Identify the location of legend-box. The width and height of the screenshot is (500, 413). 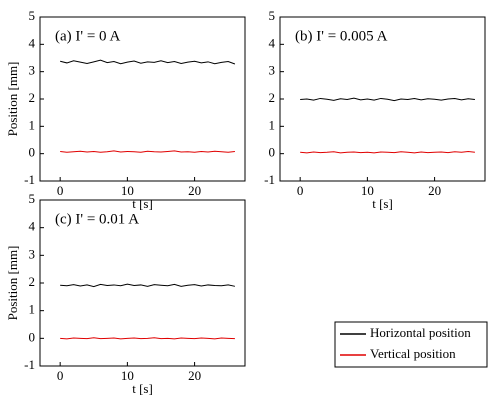
(411, 344).